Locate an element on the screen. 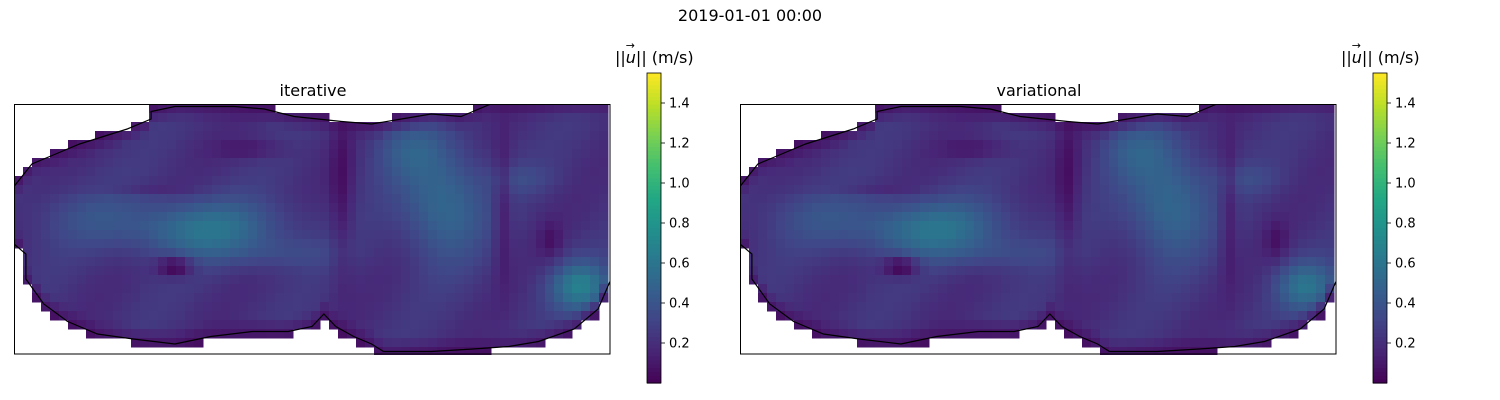  colorbar-right: 0.20.40.60.81.01.21.4 is located at coordinates (1394, 228).